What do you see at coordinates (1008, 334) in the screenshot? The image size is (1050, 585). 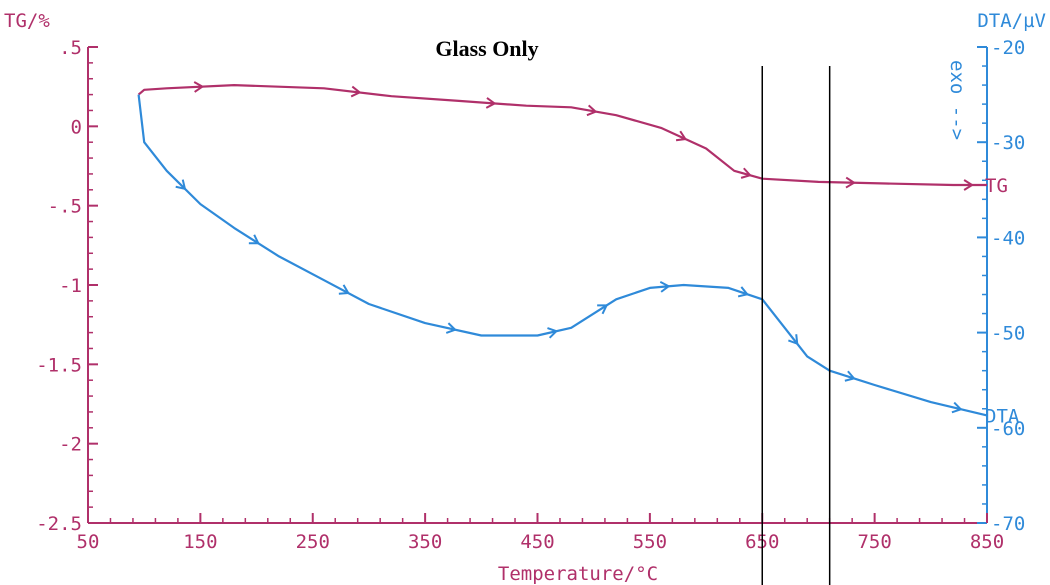 I see `right-tick-label: -50` at bounding box center [1008, 334].